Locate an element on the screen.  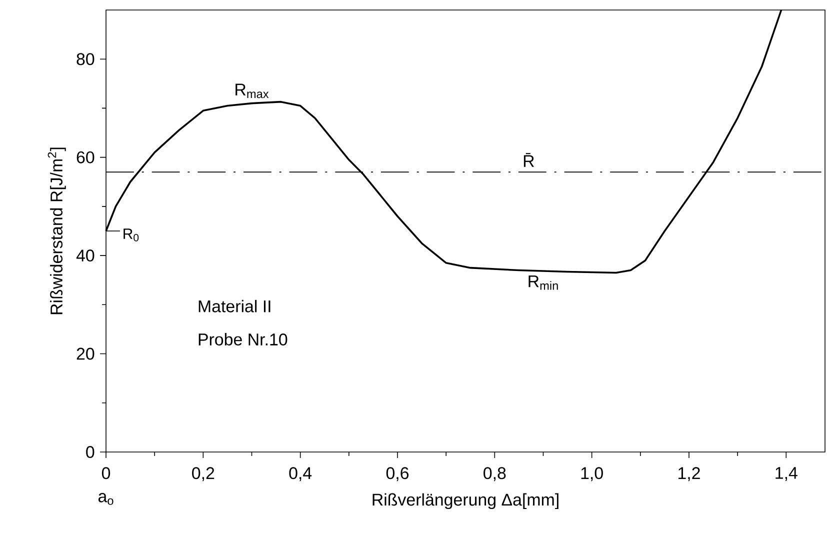
annotation: Material II is located at coordinates (234, 306).